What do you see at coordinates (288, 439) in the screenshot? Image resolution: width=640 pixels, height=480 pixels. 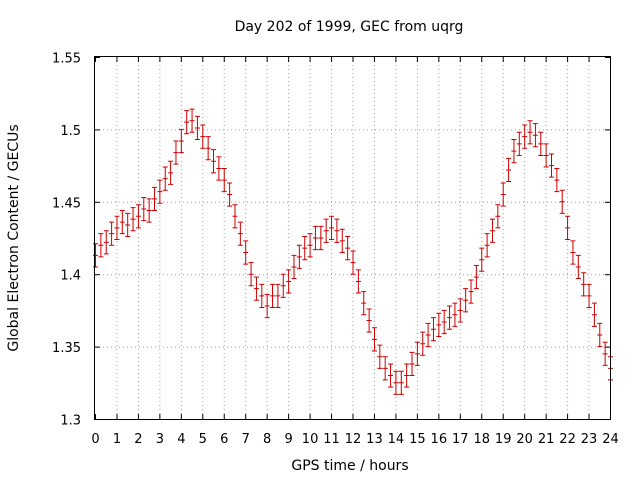 I see `x-tick-label: 9` at bounding box center [288, 439].